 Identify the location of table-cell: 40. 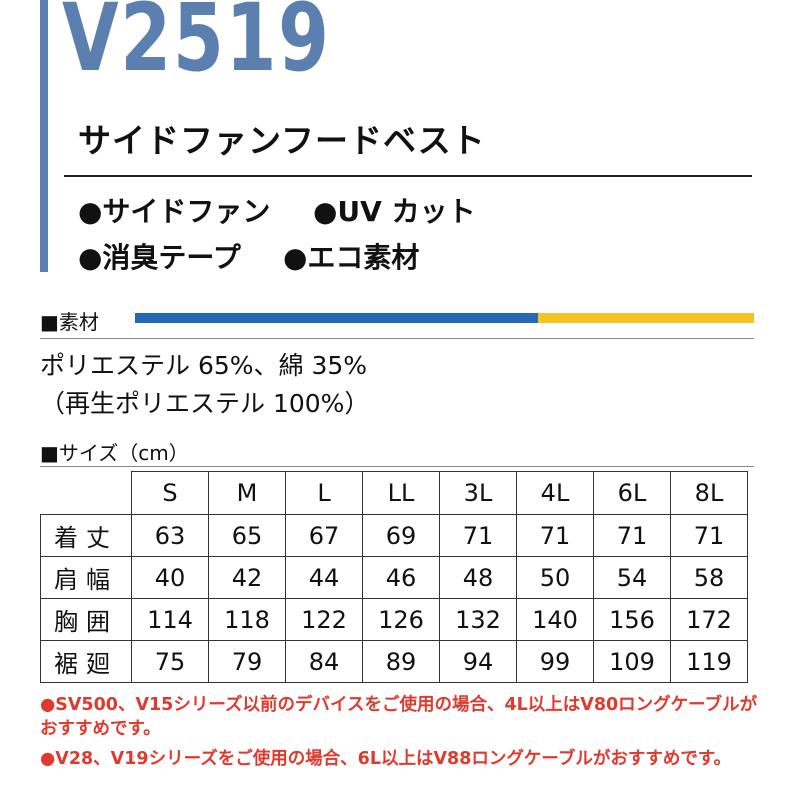
(170, 577).